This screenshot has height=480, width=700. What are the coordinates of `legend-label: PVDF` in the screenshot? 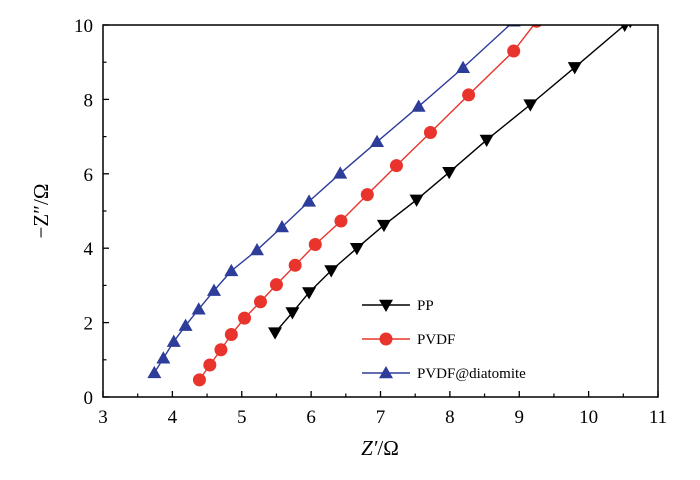 It's located at (436, 340).